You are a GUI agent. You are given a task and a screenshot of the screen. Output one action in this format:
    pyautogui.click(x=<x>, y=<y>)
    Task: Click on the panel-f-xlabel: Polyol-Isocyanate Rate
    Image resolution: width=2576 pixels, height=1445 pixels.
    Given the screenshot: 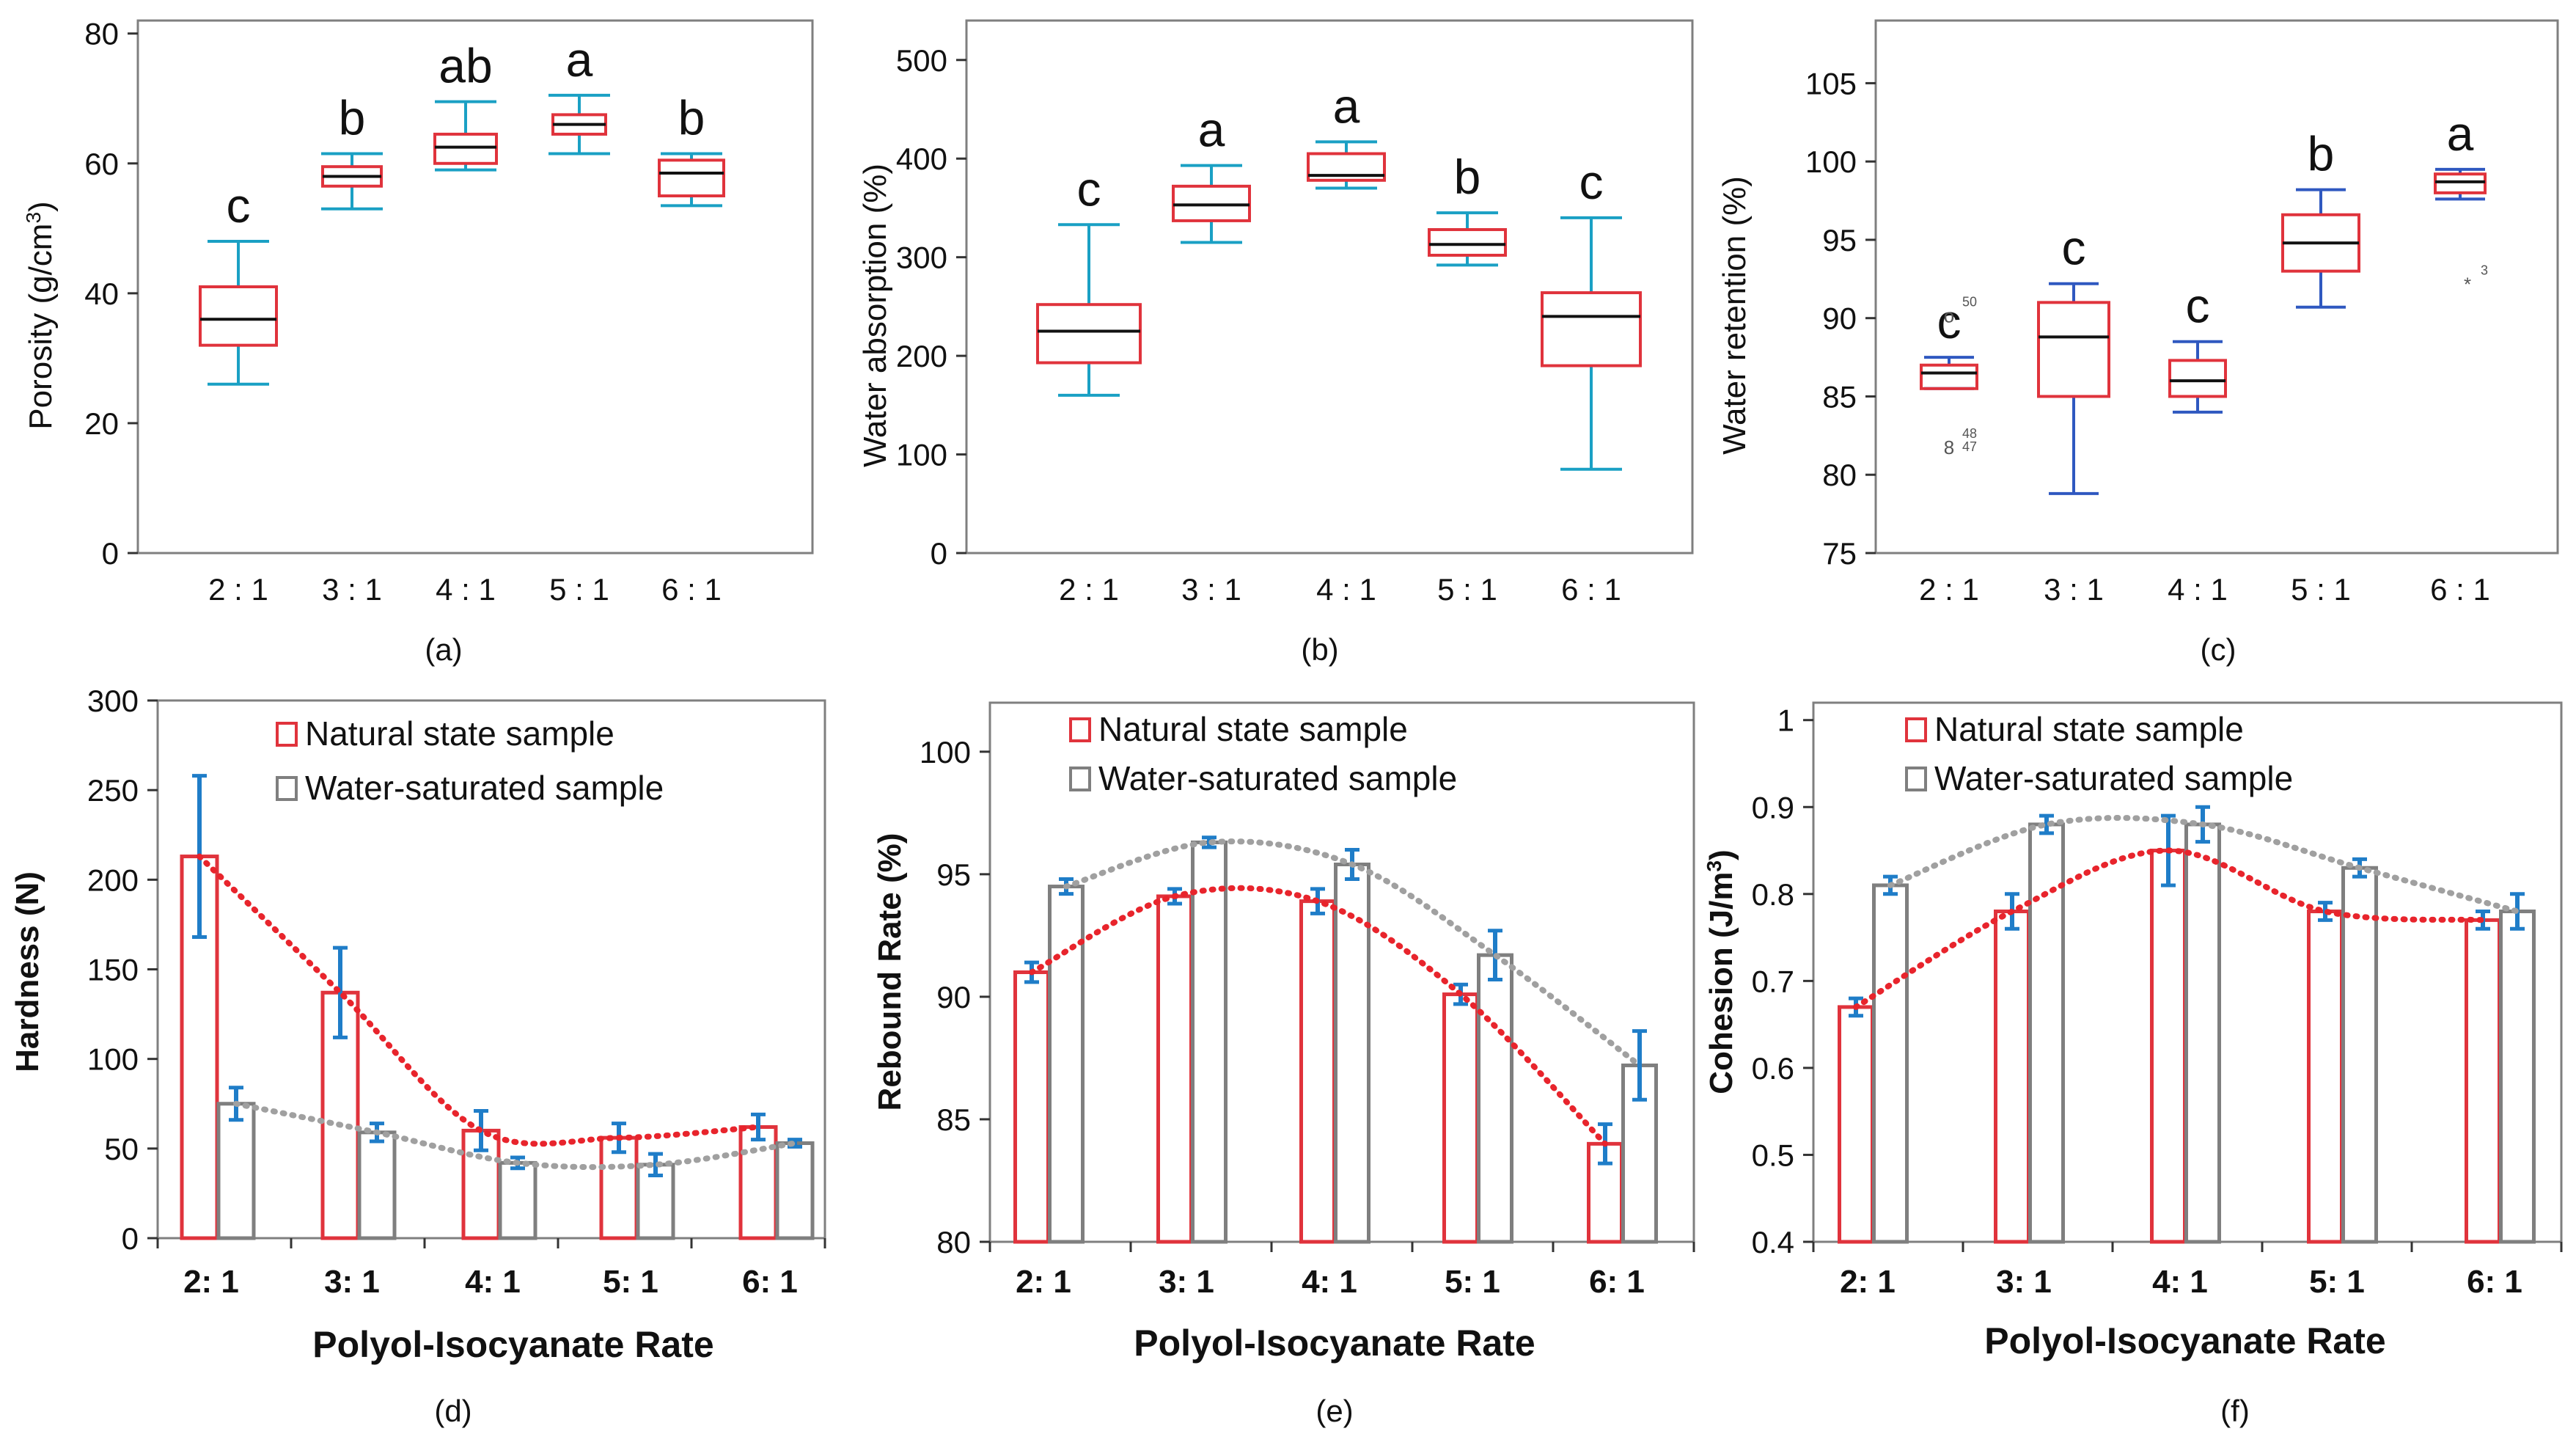 What is the action you would take?
    pyautogui.click(x=2185, y=1340)
    